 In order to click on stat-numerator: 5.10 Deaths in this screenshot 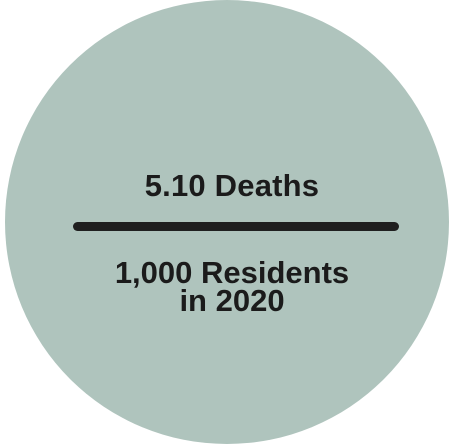, I will do `click(224, 186)`.